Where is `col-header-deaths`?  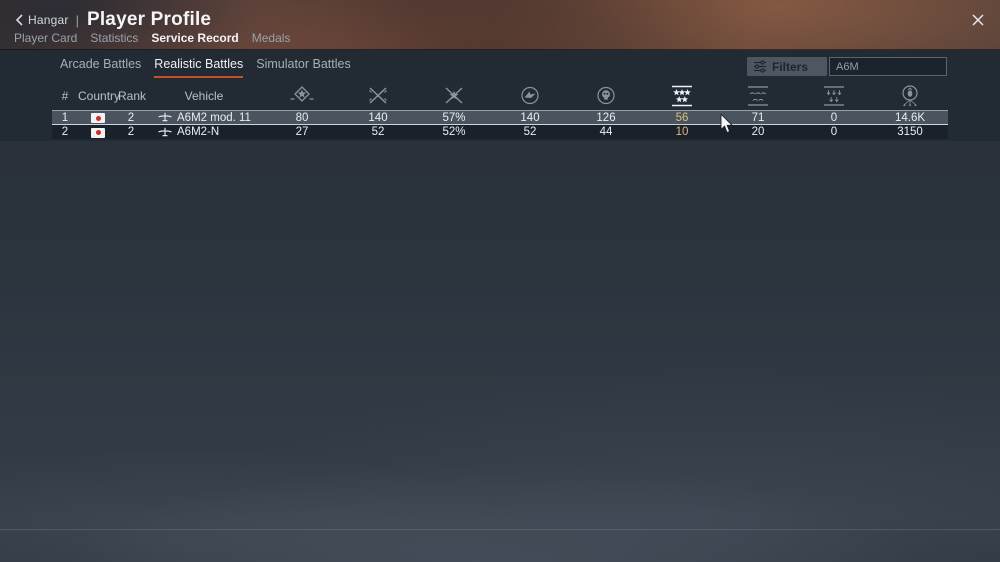 col-header-deaths is located at coordinates (606, 96).